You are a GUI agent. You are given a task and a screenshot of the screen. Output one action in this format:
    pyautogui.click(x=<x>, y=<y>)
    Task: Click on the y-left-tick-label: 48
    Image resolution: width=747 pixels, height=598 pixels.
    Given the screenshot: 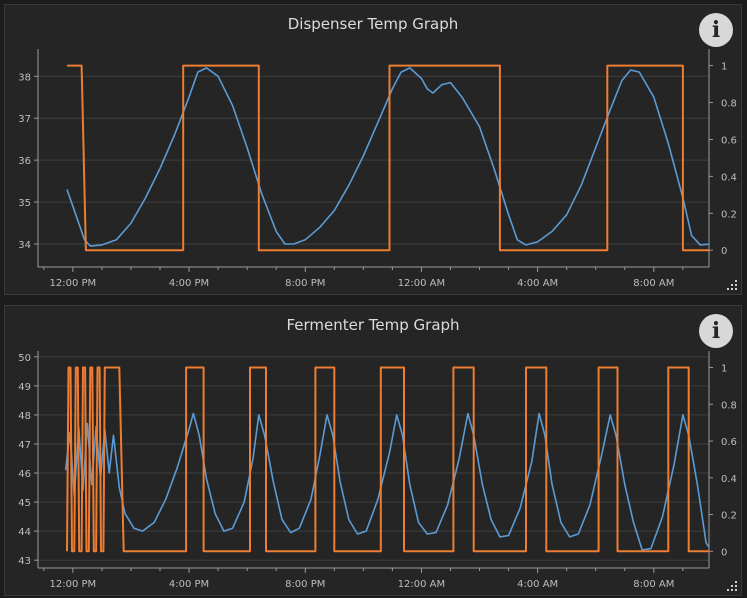 What is the action you would take?
    pyautogui.click(x=24, y=416)
    